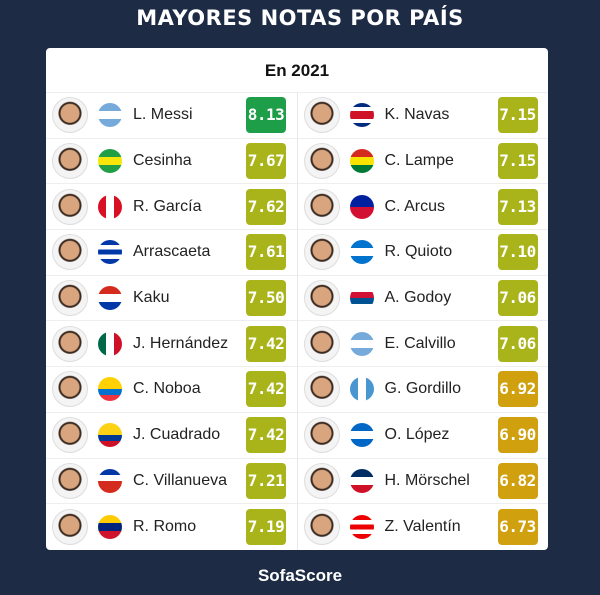 The image size is (600, 595). Describe the element at coordinates (266, 298) in the screenshot. I see `rating-badge: 7.50` at that location.